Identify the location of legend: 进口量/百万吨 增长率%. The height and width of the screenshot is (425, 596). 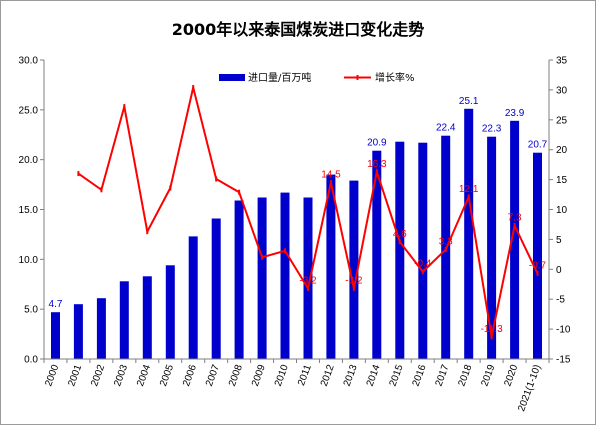
(317, 77).